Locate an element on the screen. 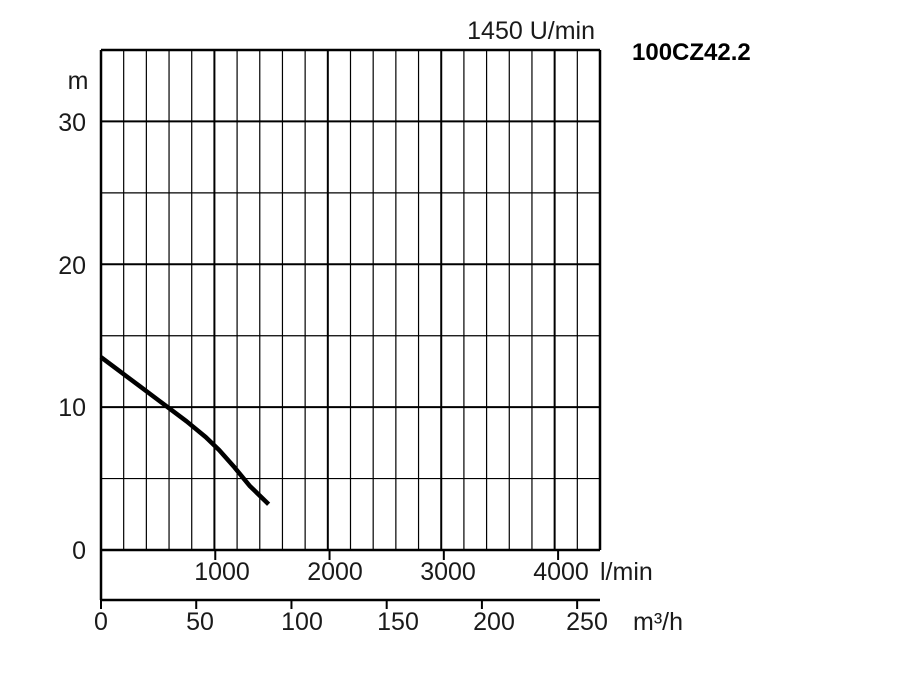 Image resolution: width=900 pixels, height=700 pixels. lmin-tick-label: 2000 is located at coordinates (335, 572).